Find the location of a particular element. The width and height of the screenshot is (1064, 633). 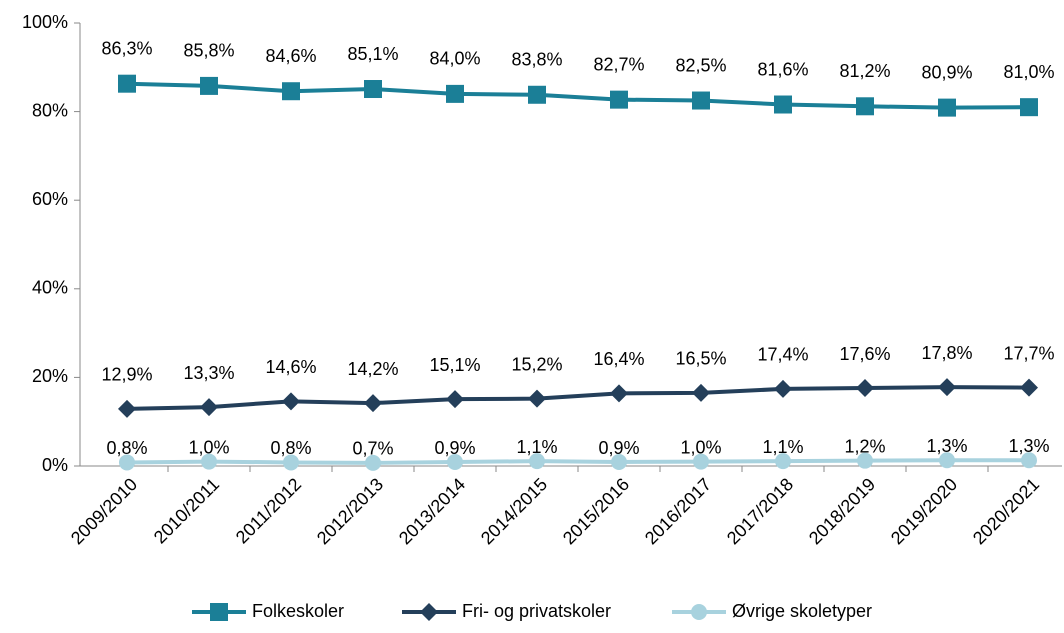

x-tick-label: 2020/2021 is located at coordinates (1006, 511).